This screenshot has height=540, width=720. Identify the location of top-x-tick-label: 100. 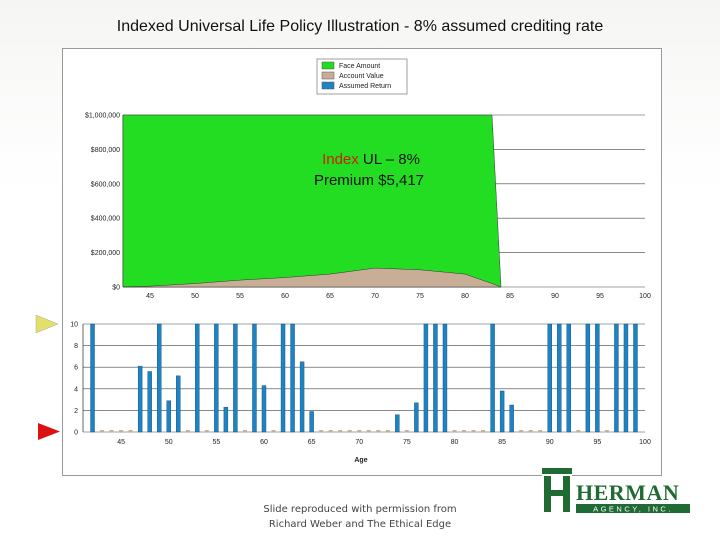
(645, 296).